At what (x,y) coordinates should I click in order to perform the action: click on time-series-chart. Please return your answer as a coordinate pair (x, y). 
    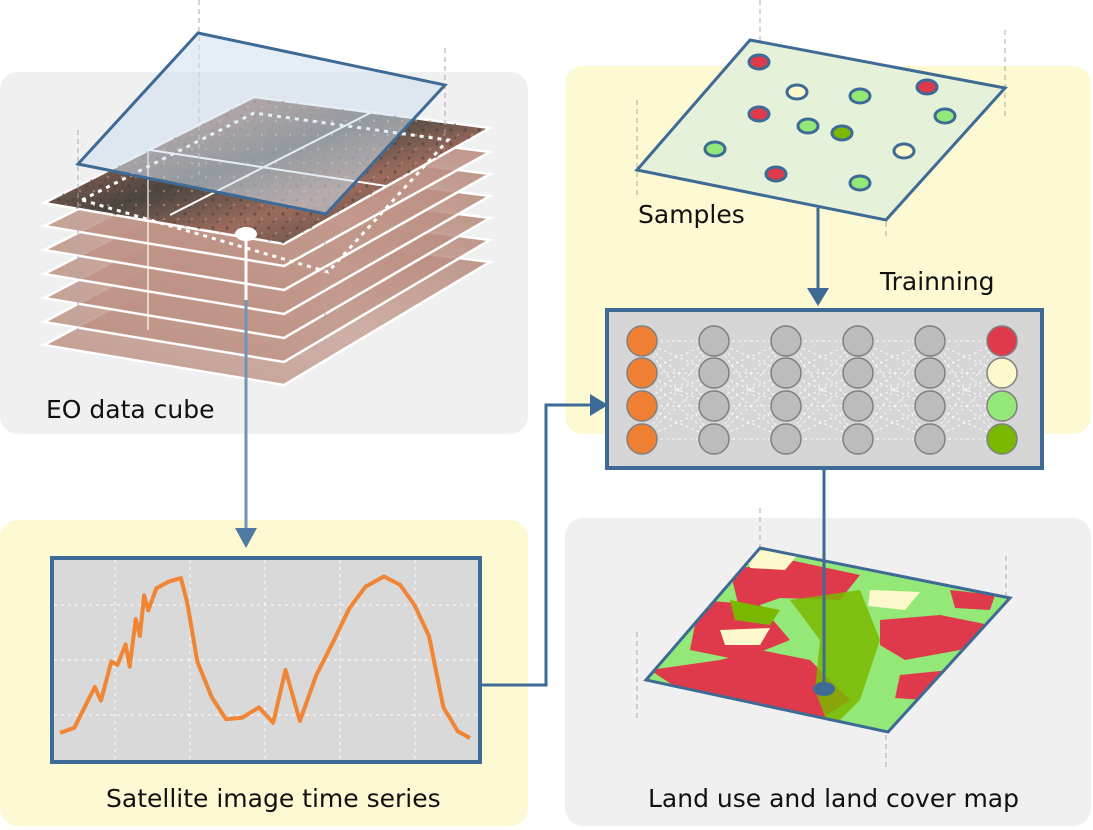
    Looking at the image, I should click on (266, 660).